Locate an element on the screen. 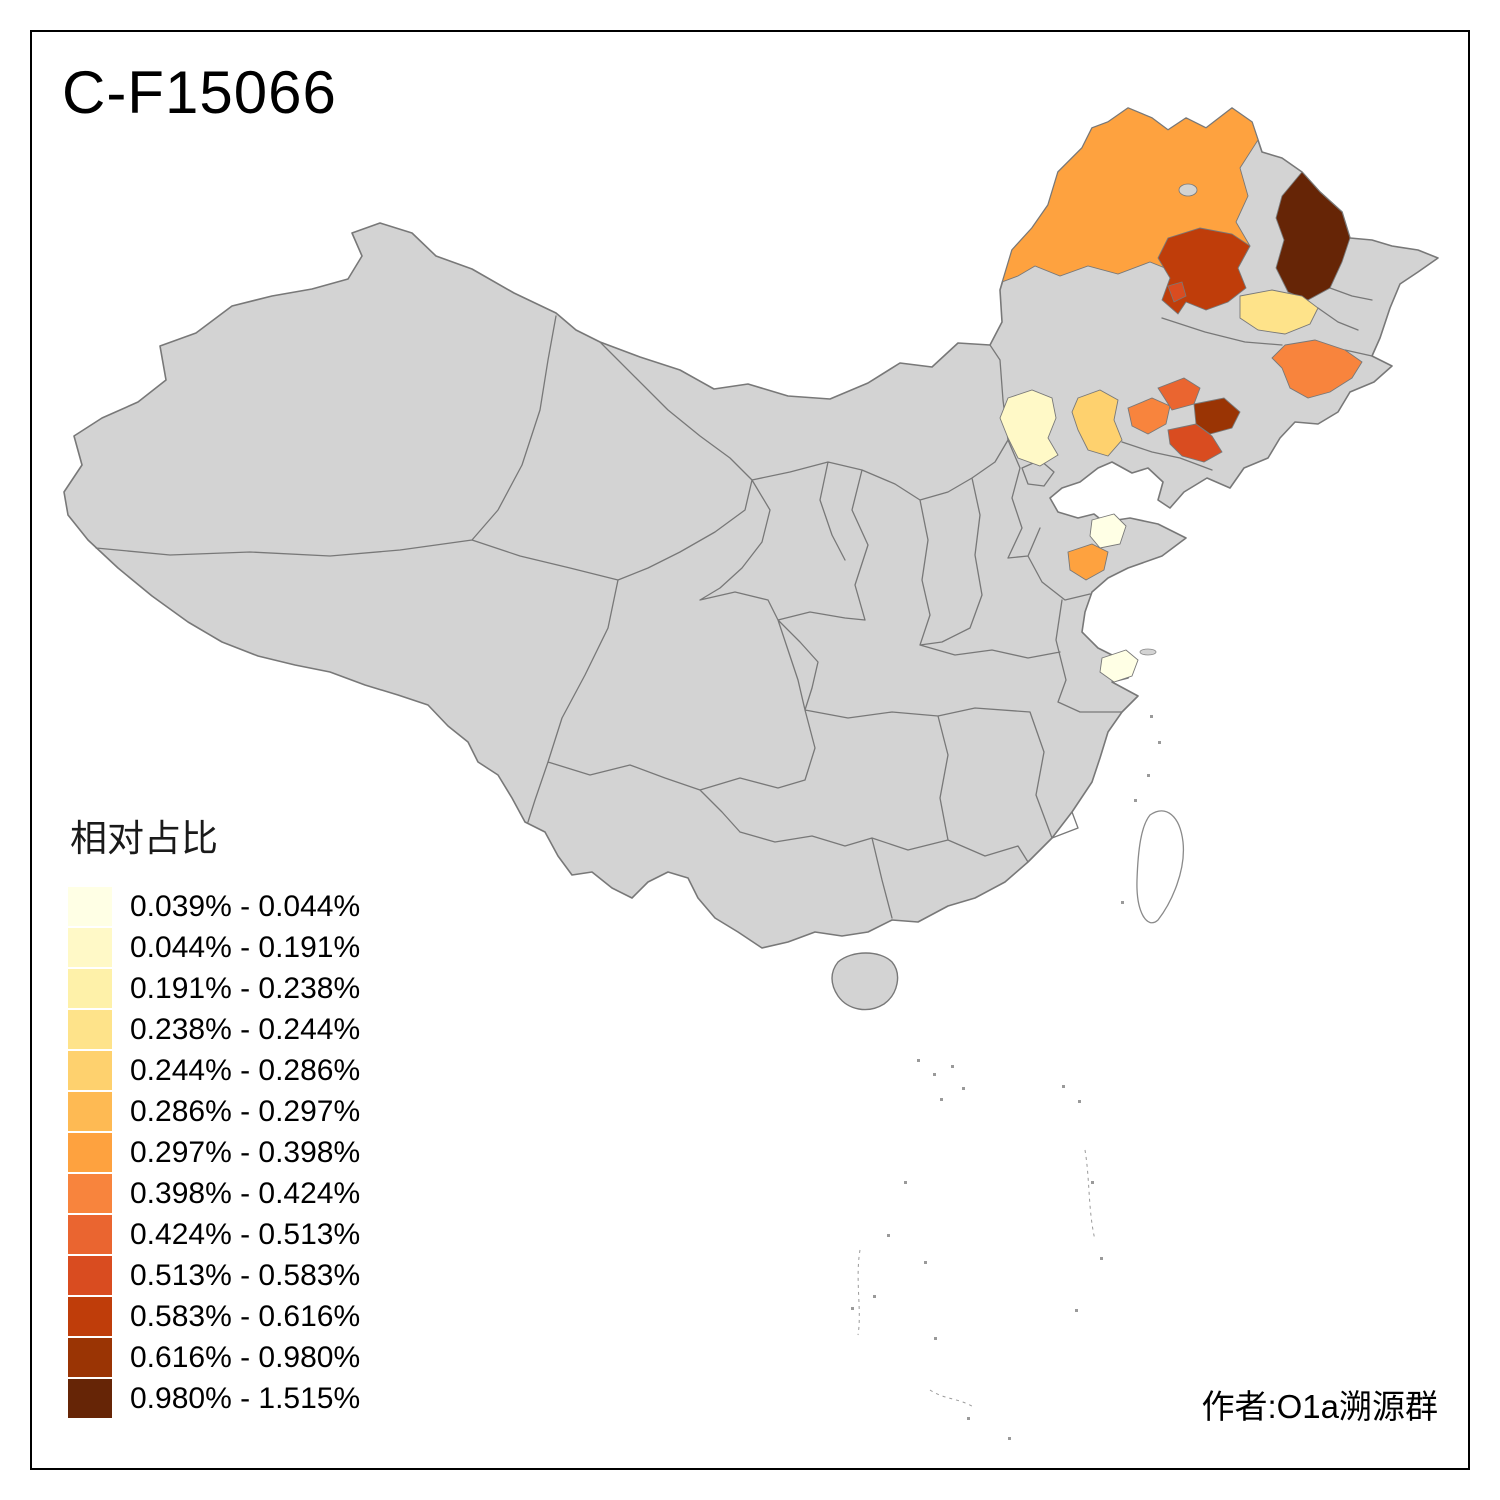 The width and height of the screenshot is (1500, 1500). legend-item: 0.044% - 0.191% is located at coordinates (214, 947).